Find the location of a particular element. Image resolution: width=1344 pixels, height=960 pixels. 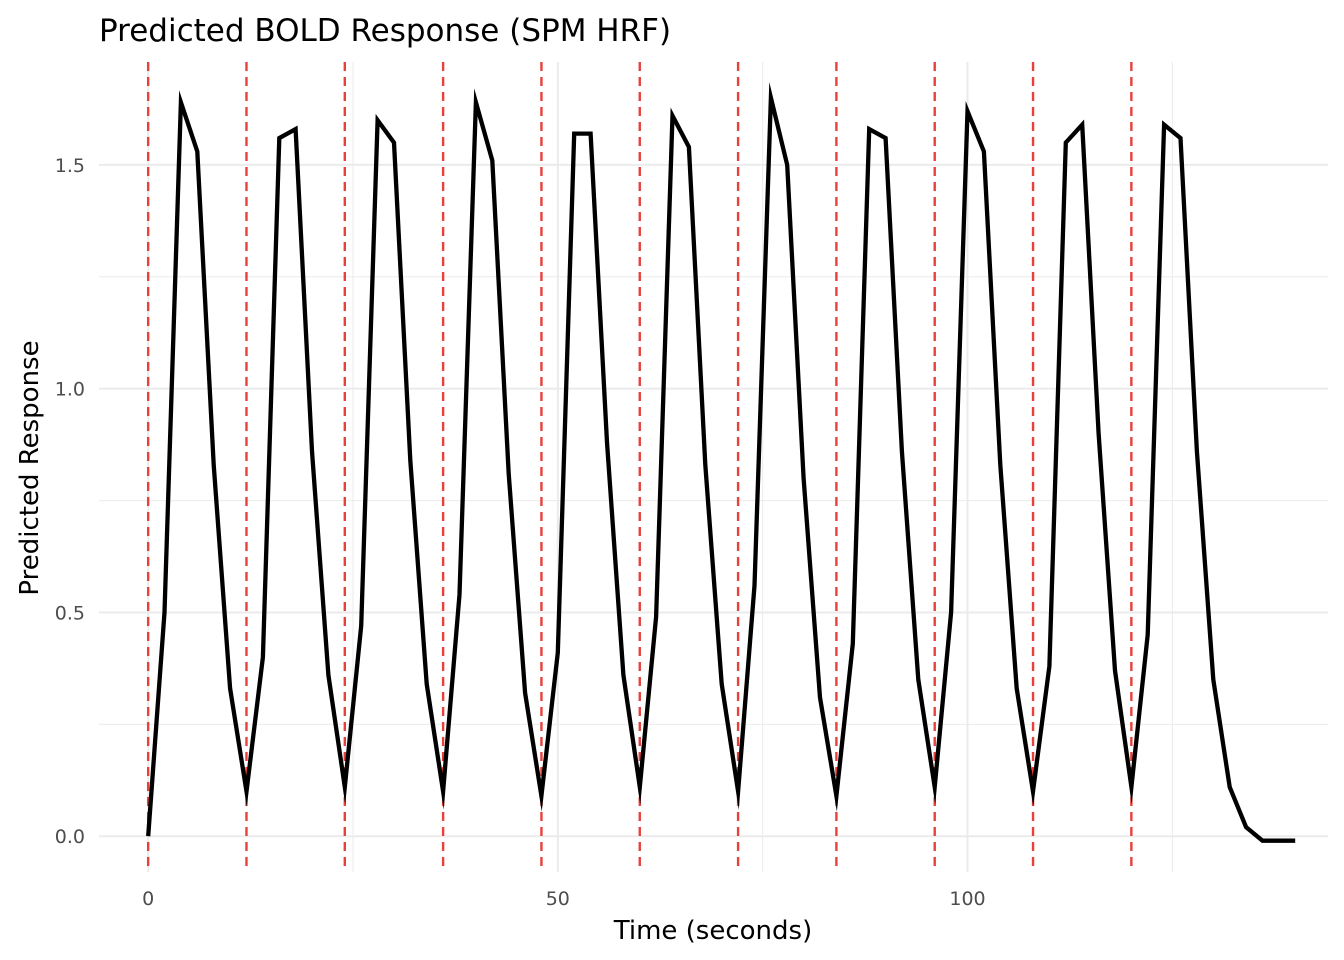

y-tick-label: 0.0 is located at coordinates (70, 837).